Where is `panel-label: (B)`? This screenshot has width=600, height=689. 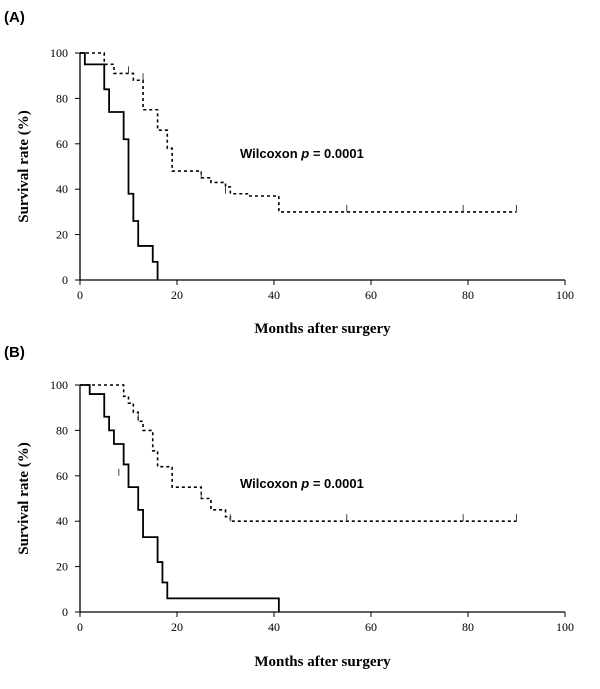
panel-label: (B) is located at coordinates (14, 352).